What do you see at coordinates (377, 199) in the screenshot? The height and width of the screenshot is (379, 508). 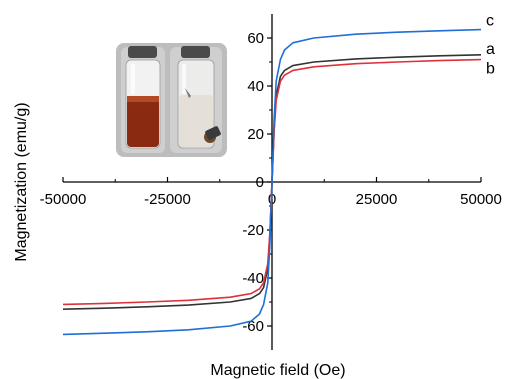 I see `x-tick-label: 25000` at bounding box center [377, 199].